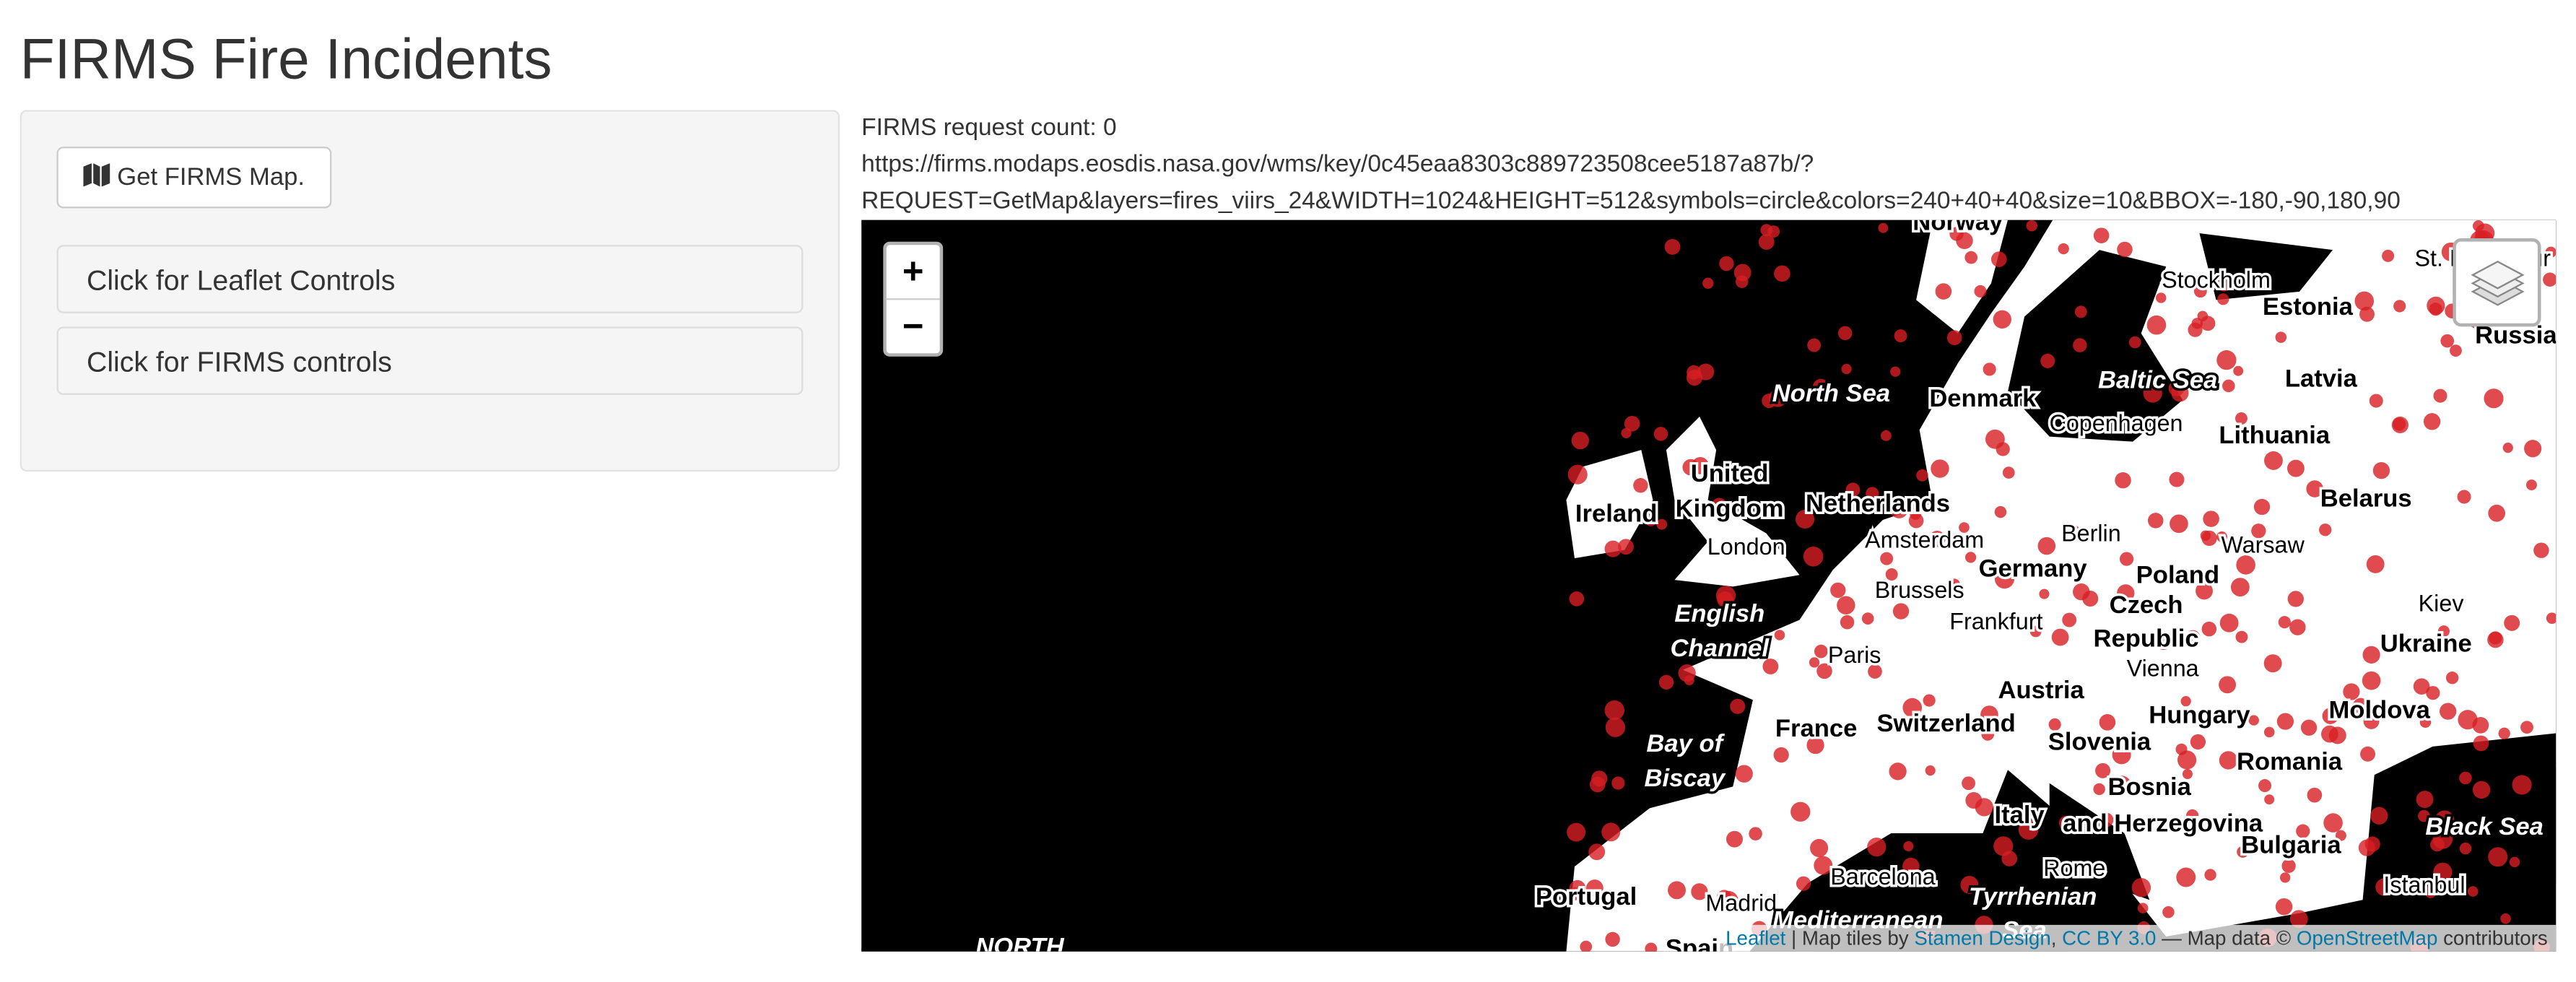 The width and height of the screenshot is (2576, 982). Describe the element at coordinates (2426, 643) in the screenshot. I see `map-label: Ukraine` at that location.